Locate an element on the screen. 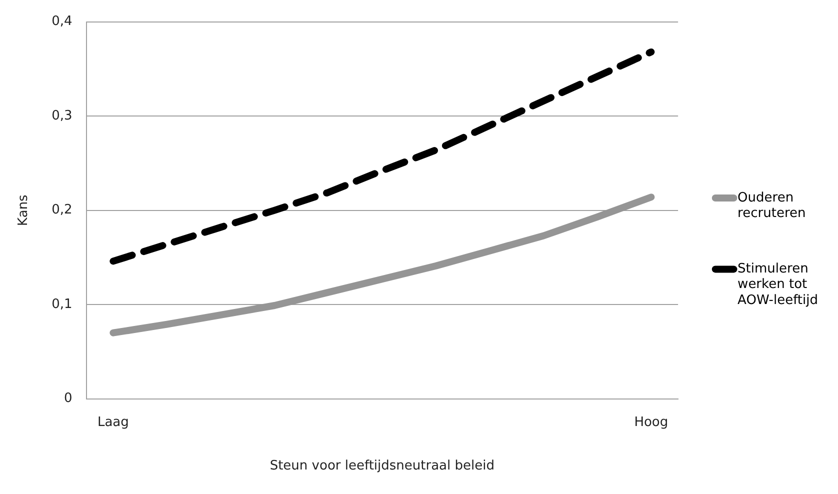 The image size is (838, 494). x-tick-label: Hoog is located at coordinates (651, 422).